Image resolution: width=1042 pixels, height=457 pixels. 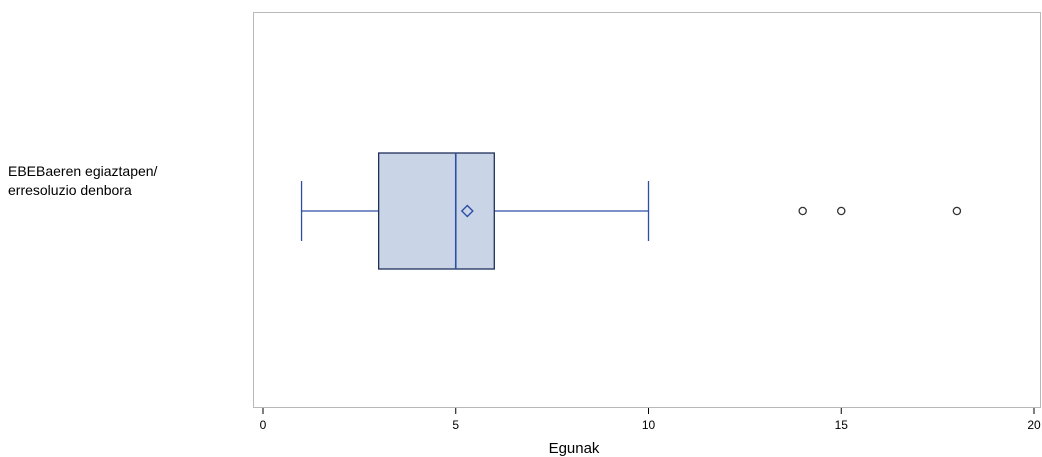 I want to click on x-tick-label-4: 20, so click(x=1034, y=425).